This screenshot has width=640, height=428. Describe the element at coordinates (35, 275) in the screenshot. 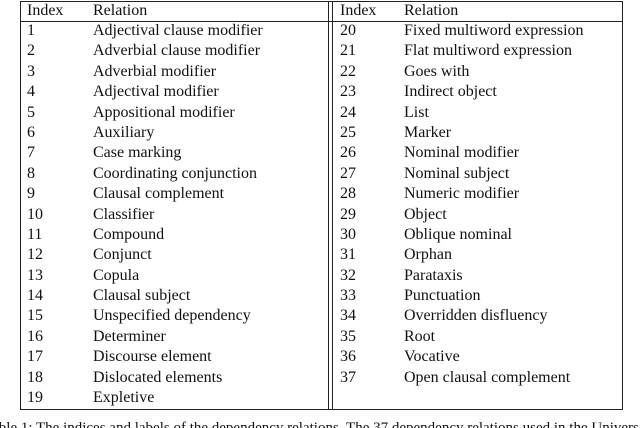

I see `index-cell: 13` at that location.